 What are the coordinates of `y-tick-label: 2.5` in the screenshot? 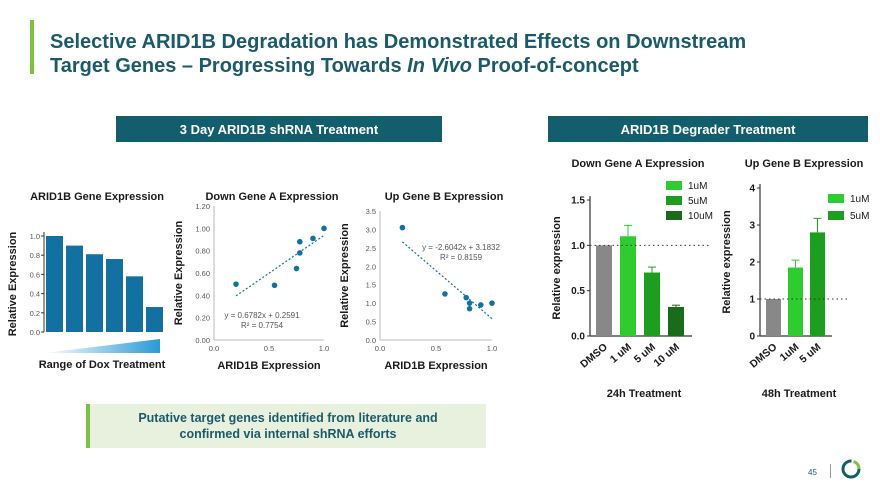 It's located at (371, 248).